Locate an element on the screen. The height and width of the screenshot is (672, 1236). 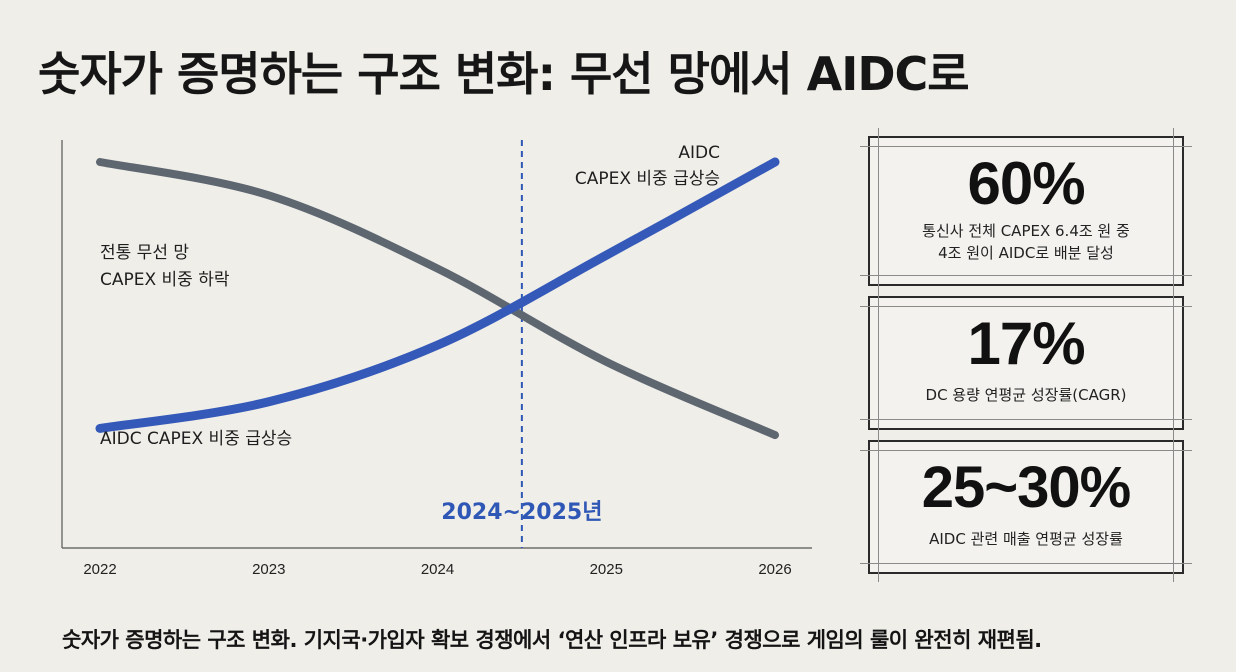
series-label-traditional-line2: CAPEX 비중 하락 is located at coordinates (165, 280).